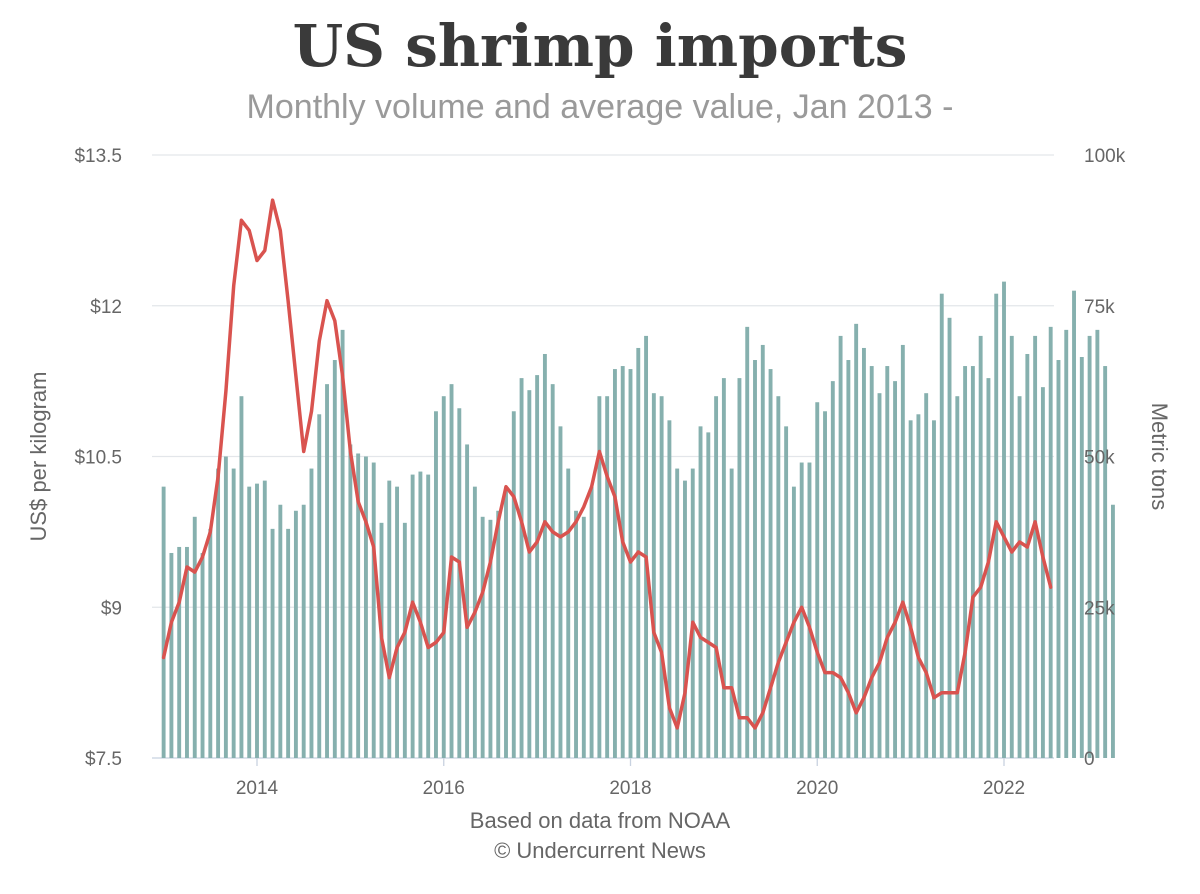  Describe the element at coordinates (106, 307) in the screenshot. I see `y-left-tick-label: $12` at that location.